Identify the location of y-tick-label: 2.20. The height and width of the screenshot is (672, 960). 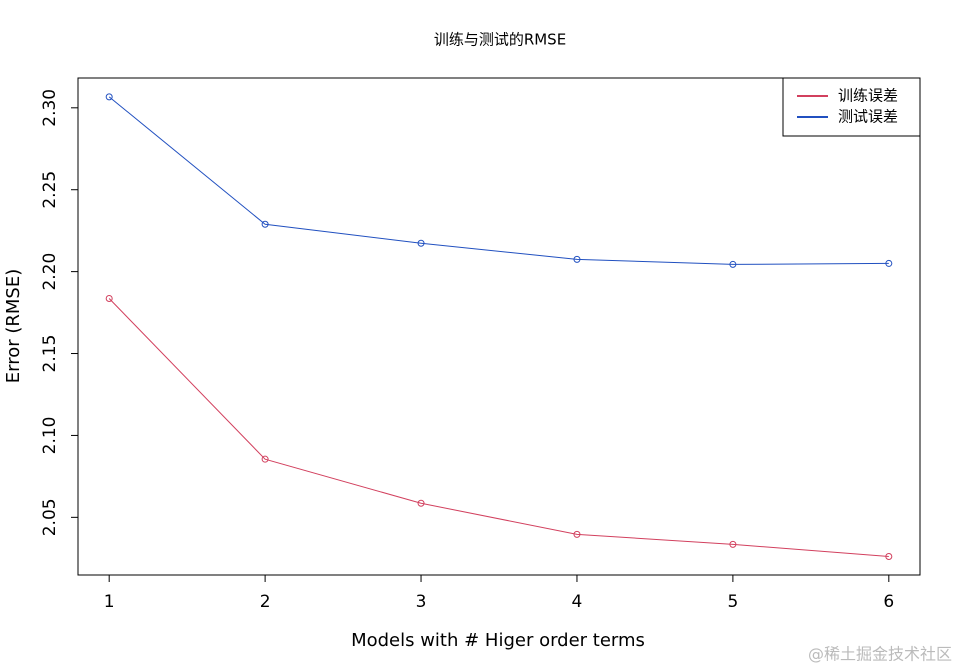
(50, 272).